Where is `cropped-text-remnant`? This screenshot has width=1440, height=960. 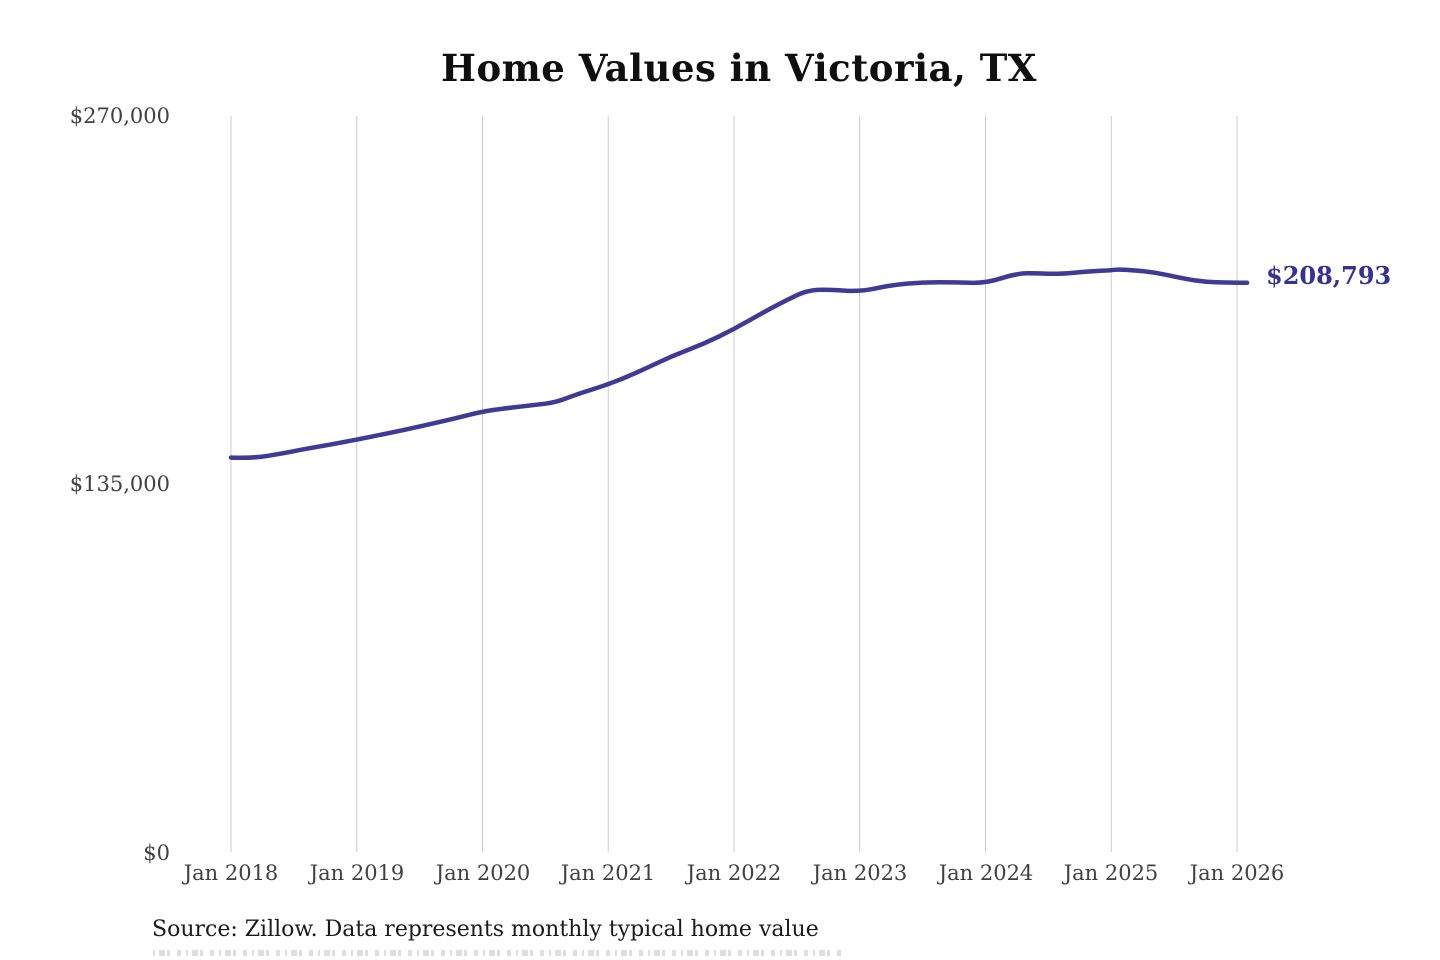 cropped-text-remnant is located at coordinates (497, 953).